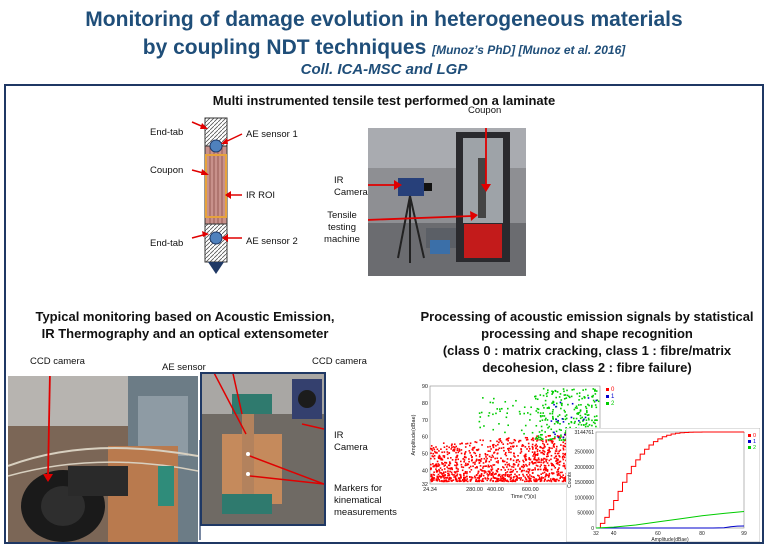 This screenshot has width=768, height=548. I want to click on label-coupon: Coupon, so click(167, 170).